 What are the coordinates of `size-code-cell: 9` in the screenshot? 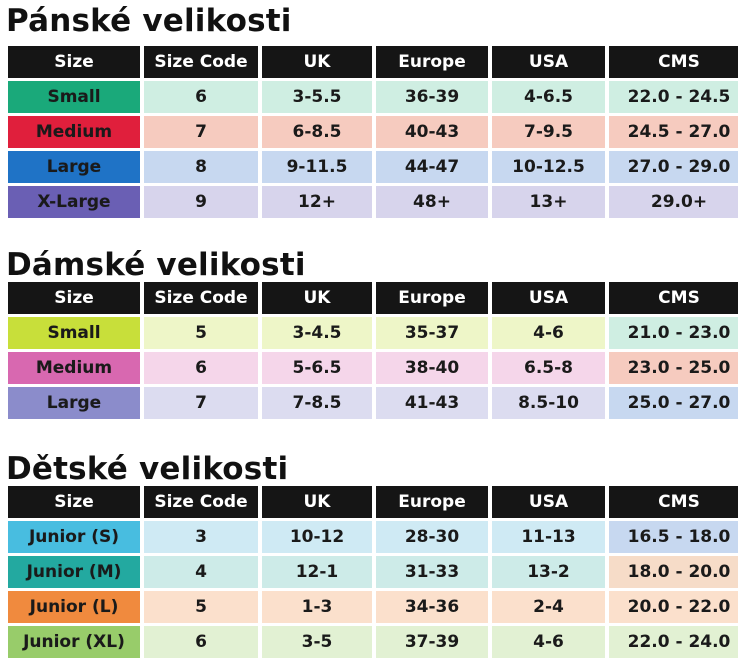 It's located at (201, 202).